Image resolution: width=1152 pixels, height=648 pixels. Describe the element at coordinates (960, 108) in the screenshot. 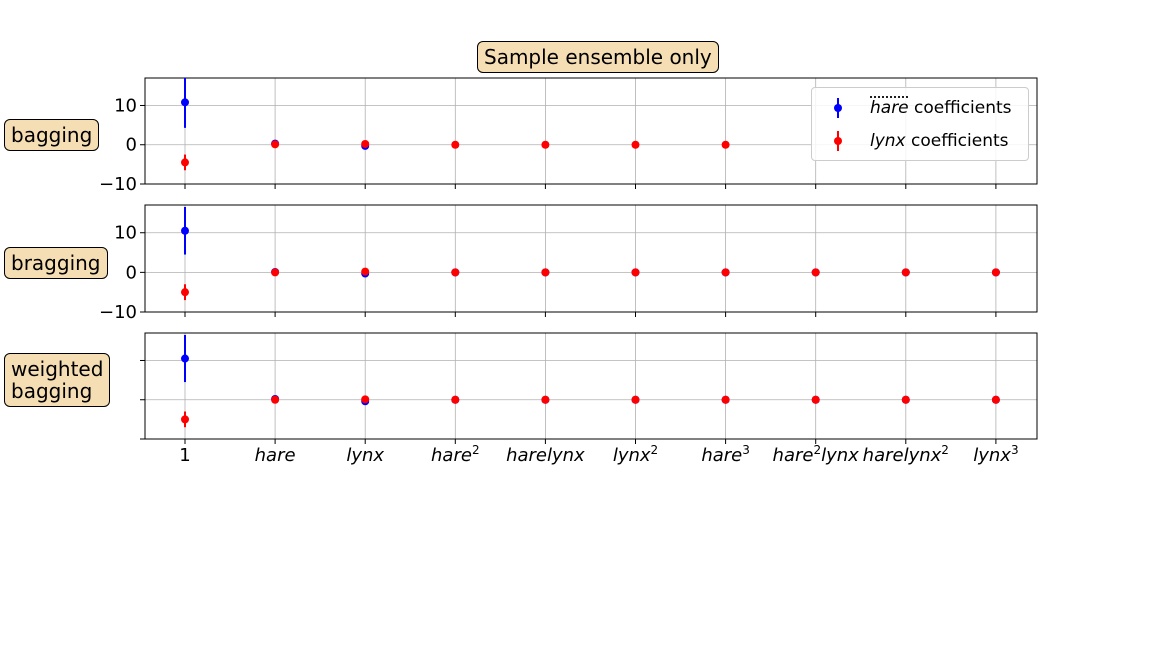

I see `legend-suffix-hare: coefficients` at that location.